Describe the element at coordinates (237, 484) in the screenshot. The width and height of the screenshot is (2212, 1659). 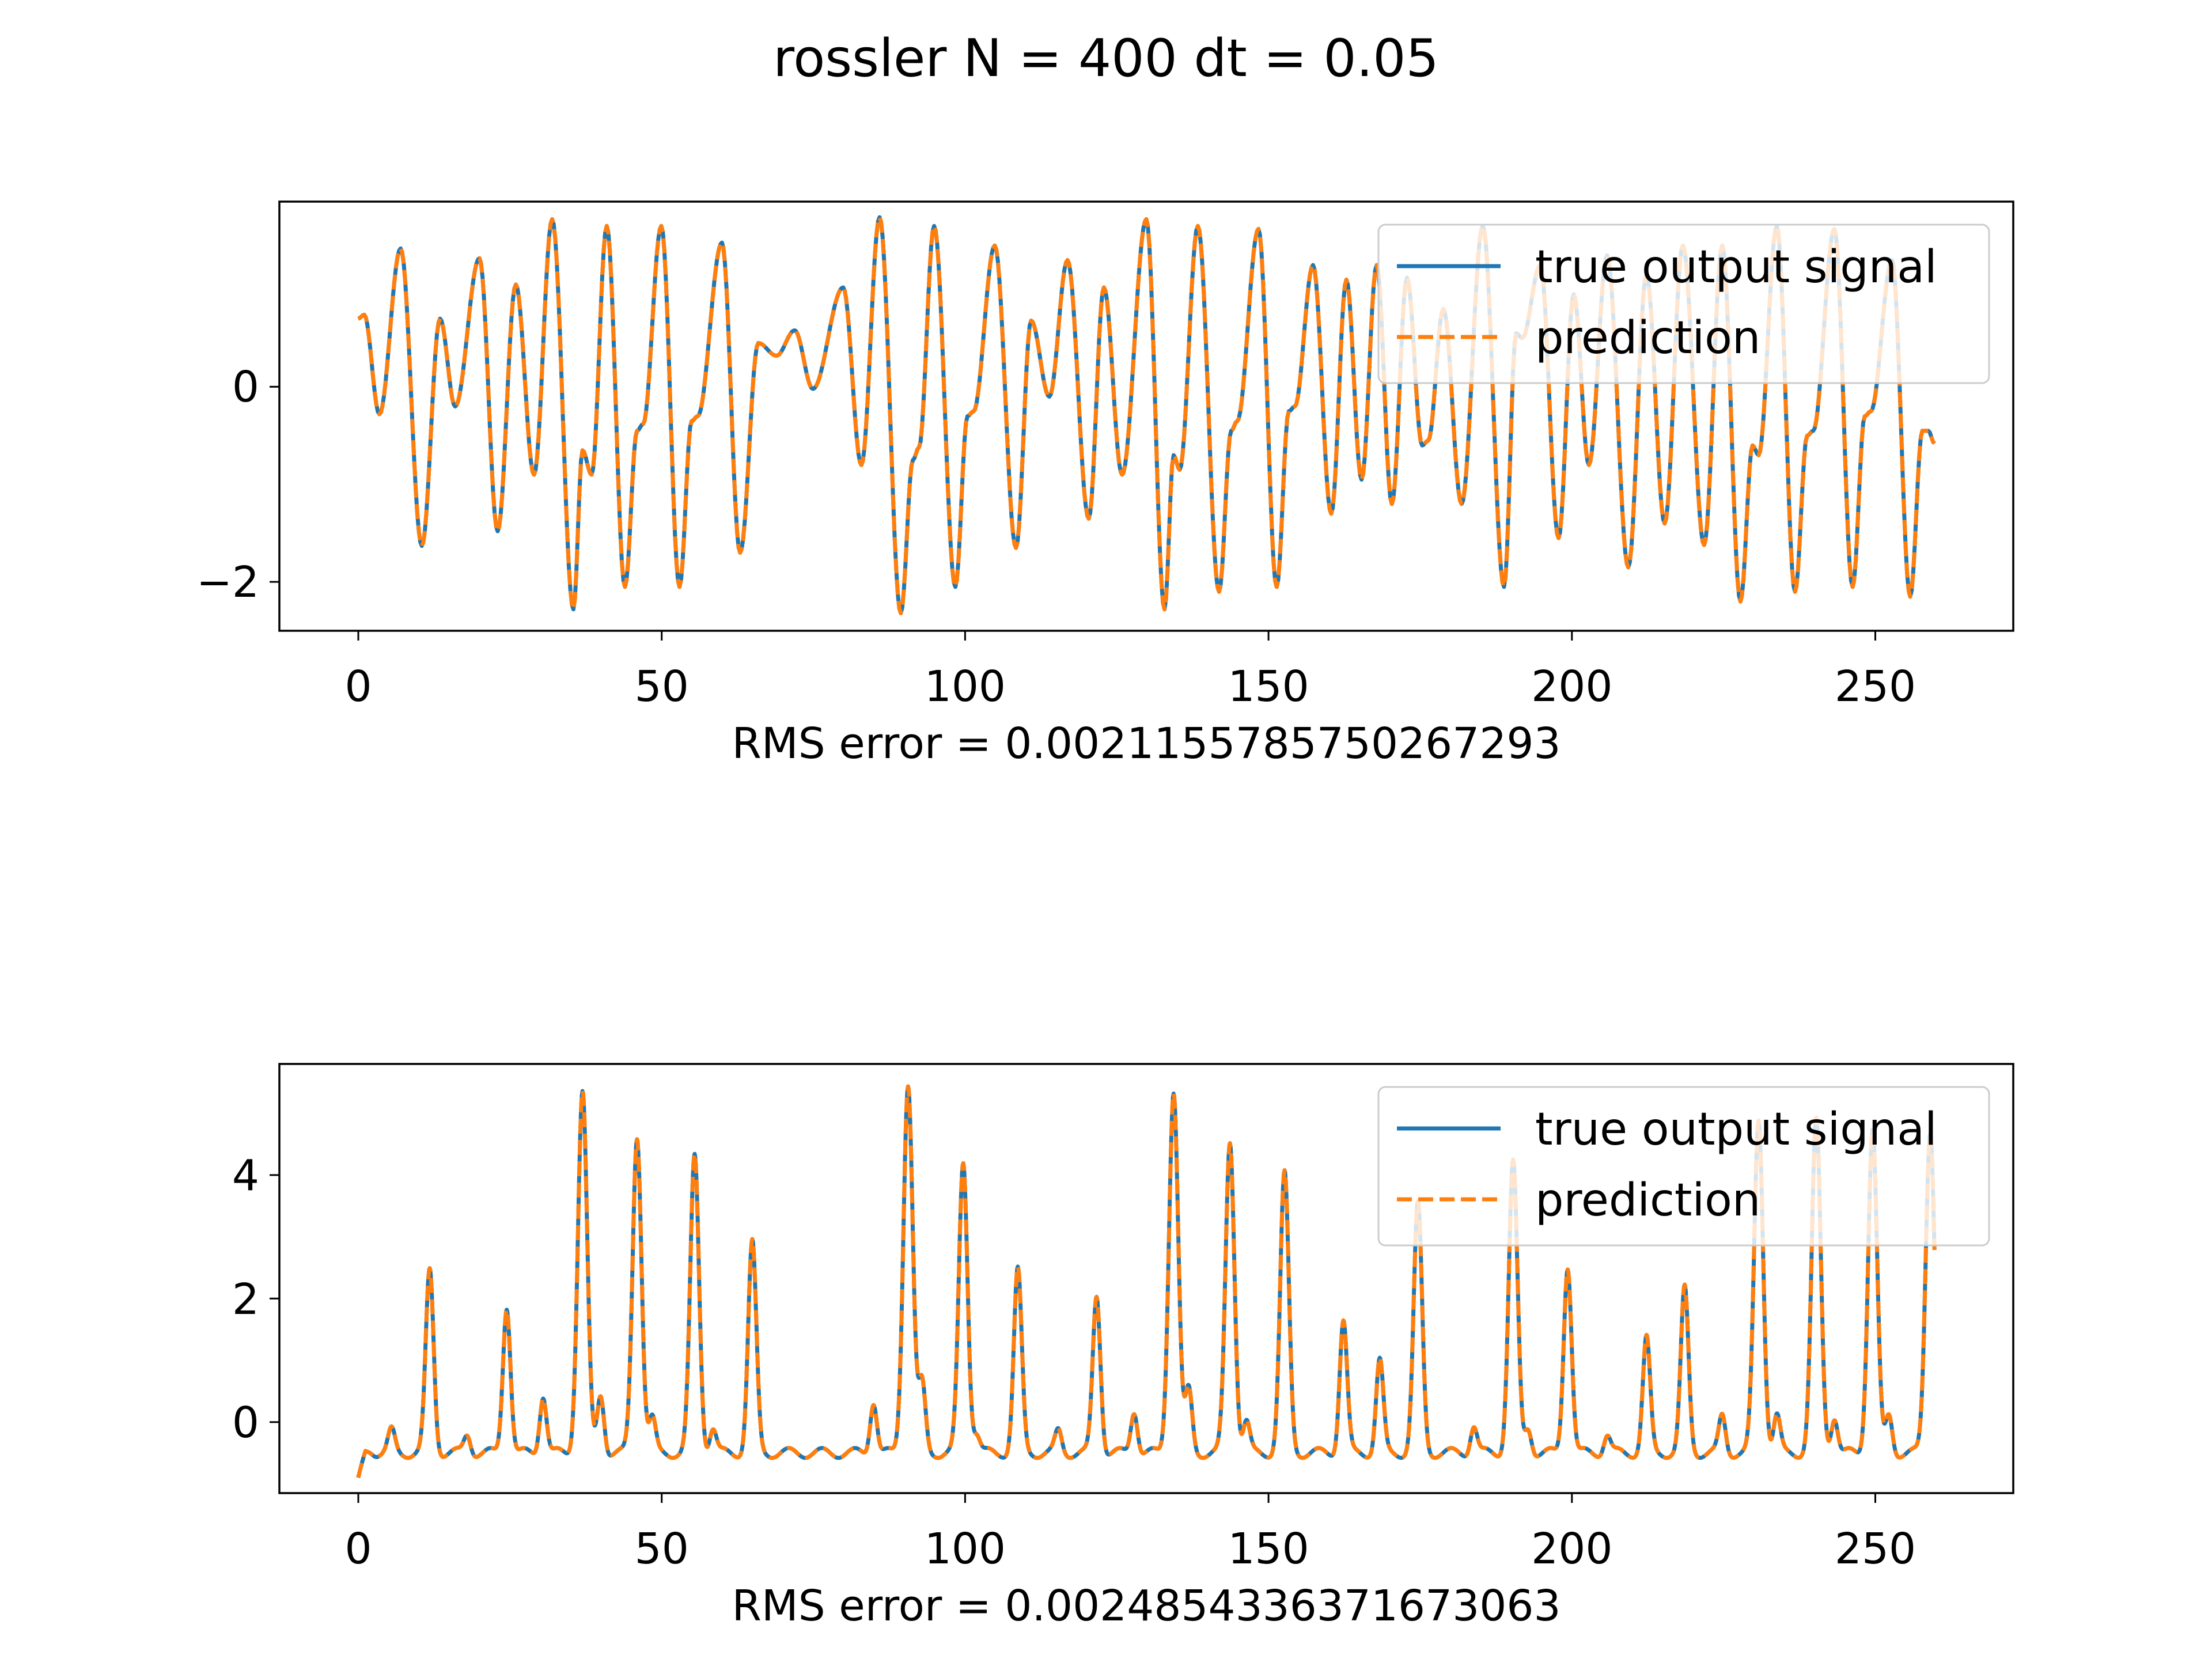
I see `y-axis: −2 0` at that location.